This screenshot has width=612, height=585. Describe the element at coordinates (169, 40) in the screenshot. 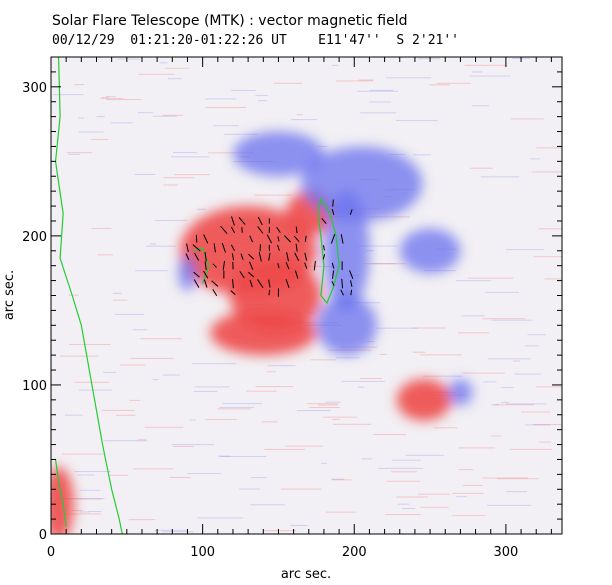

I see `observation-time: 00/12/29 01:21:20-01:22:26 UT` at that location.